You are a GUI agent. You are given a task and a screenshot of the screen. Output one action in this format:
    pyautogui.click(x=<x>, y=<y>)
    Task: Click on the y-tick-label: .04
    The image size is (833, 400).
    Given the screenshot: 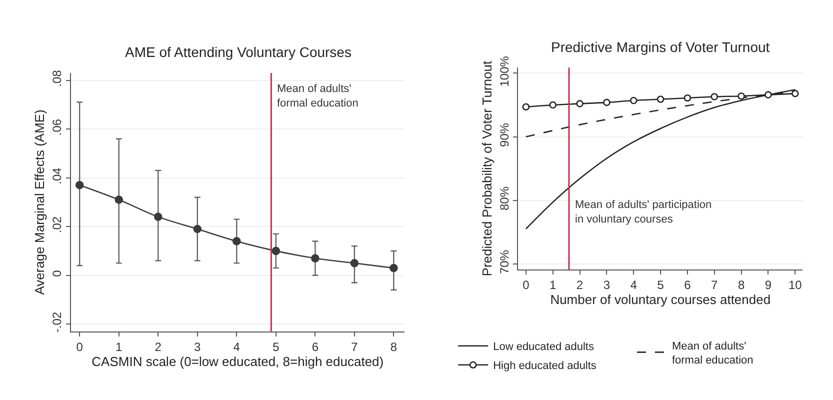 What is the action you would take?
    pyautogui.click(x=57, y=175)
    